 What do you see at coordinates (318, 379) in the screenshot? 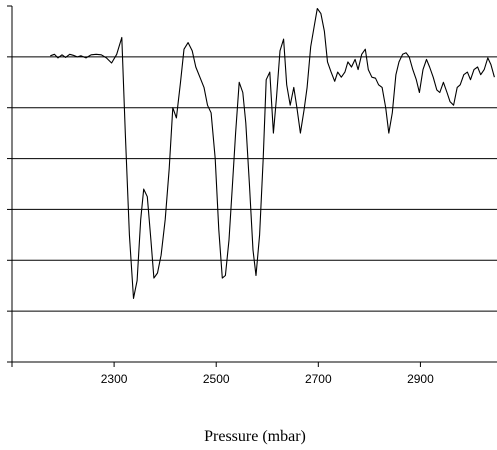
I see `x-tick-label: 2700` at bounding box center [318, 379].